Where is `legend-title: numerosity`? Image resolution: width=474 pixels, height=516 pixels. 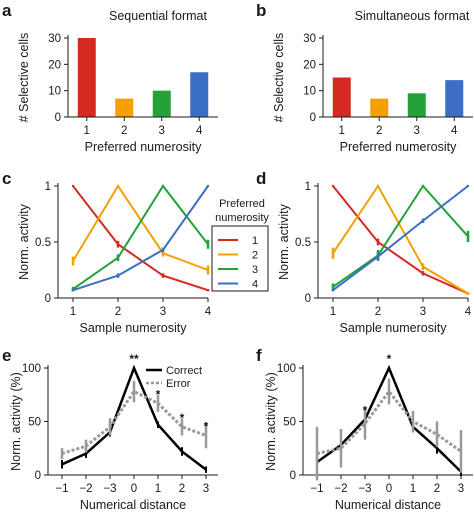
legend-title: numerosity is located at coordinates (242, 218).